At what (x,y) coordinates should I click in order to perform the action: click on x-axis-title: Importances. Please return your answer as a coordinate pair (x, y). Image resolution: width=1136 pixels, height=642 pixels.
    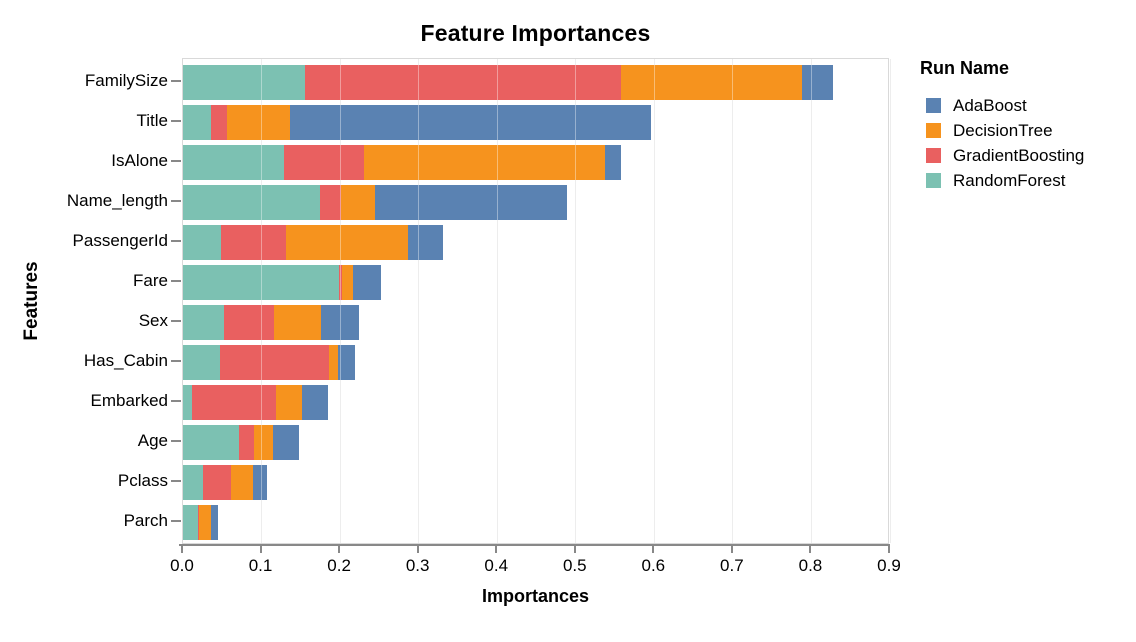
    Looking at the image, I should click on (535, 596).